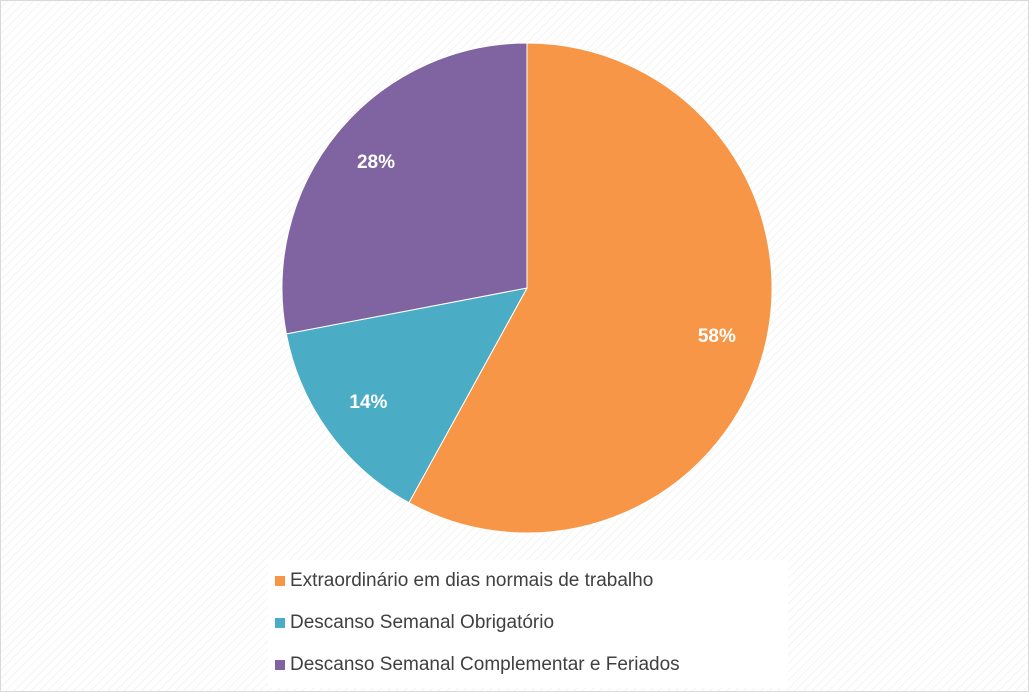  What do you see at coordinates (422, 622) in the screenshot?
I see `legend-label: Descanso Semanal Obrigatório` at bounding box center [422, 622].